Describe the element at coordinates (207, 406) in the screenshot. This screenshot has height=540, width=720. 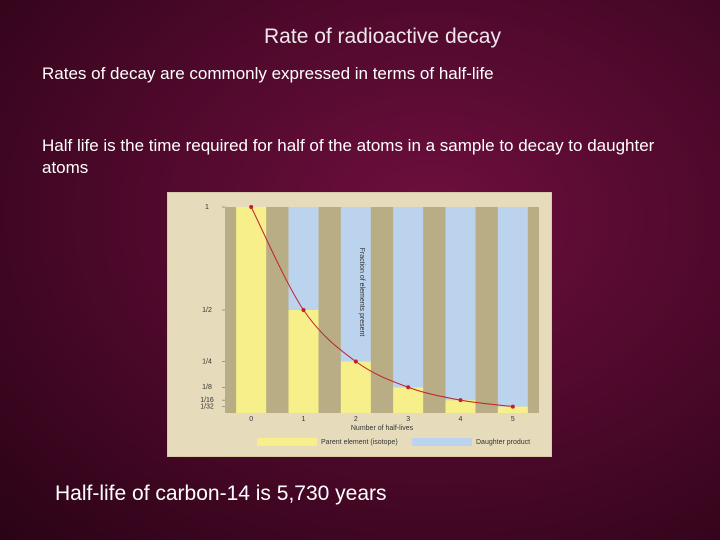
I see `y-tick-label: 1/32` at that location.